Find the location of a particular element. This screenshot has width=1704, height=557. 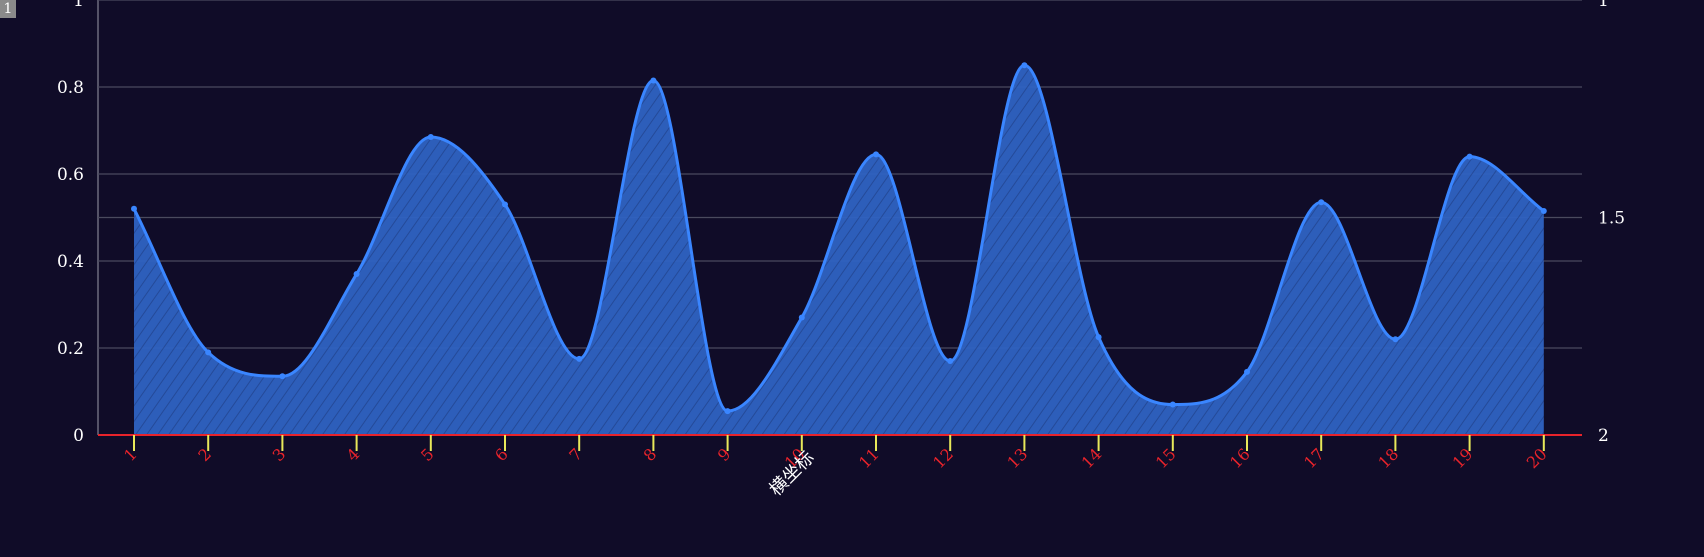

x-tick-label: 4 is located at coordinates (353, 454).